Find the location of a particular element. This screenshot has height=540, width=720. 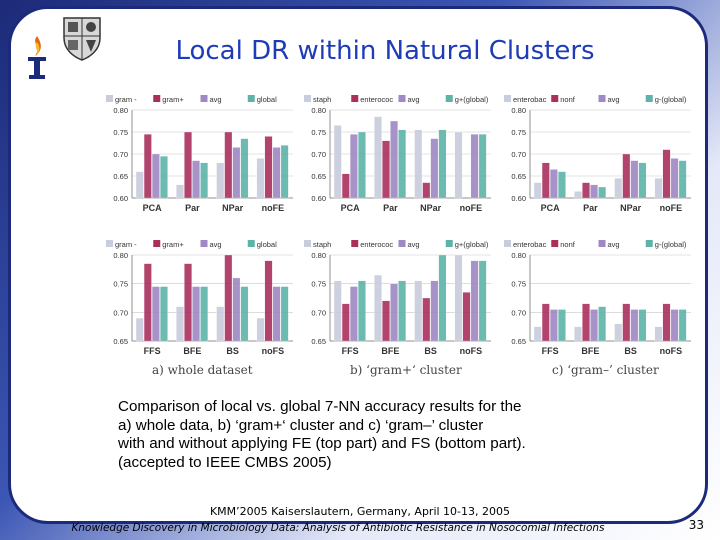

legend-label: g+(global) is located at coordinates (472, 244).